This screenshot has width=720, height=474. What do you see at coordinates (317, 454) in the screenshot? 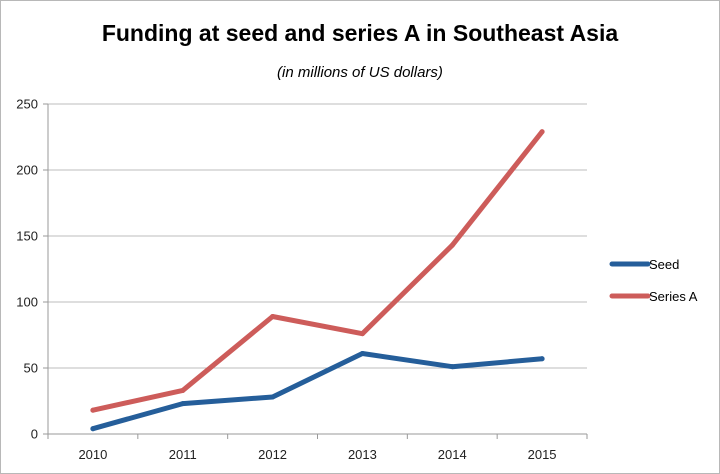
I see `x-tick-labels: 2010 2011 2012 2013 2014 2015` at bounding box center [317, 454].